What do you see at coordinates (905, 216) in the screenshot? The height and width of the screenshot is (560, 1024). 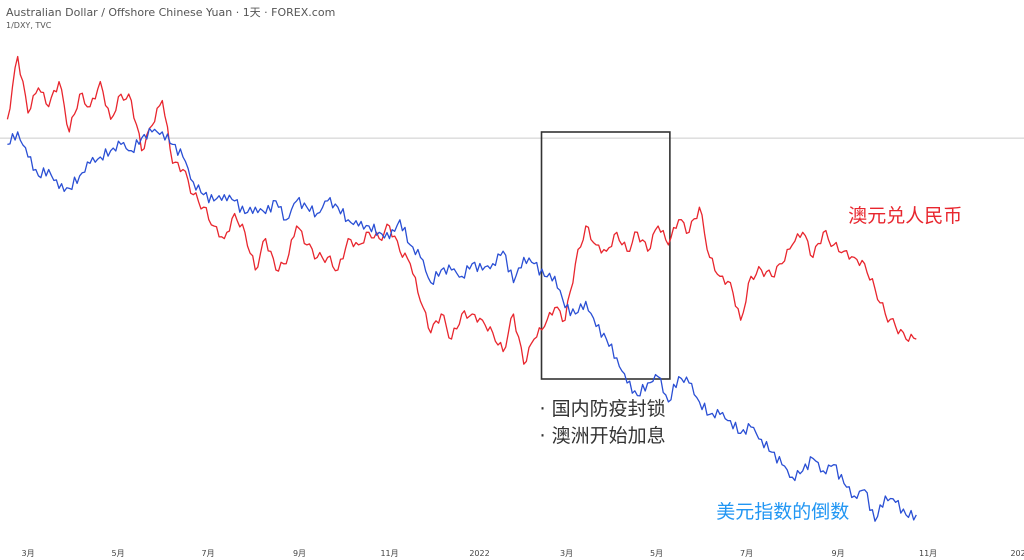 I see `series-label-aud-cnh: 澳元兑人民币` at bounding box center [905, 216].